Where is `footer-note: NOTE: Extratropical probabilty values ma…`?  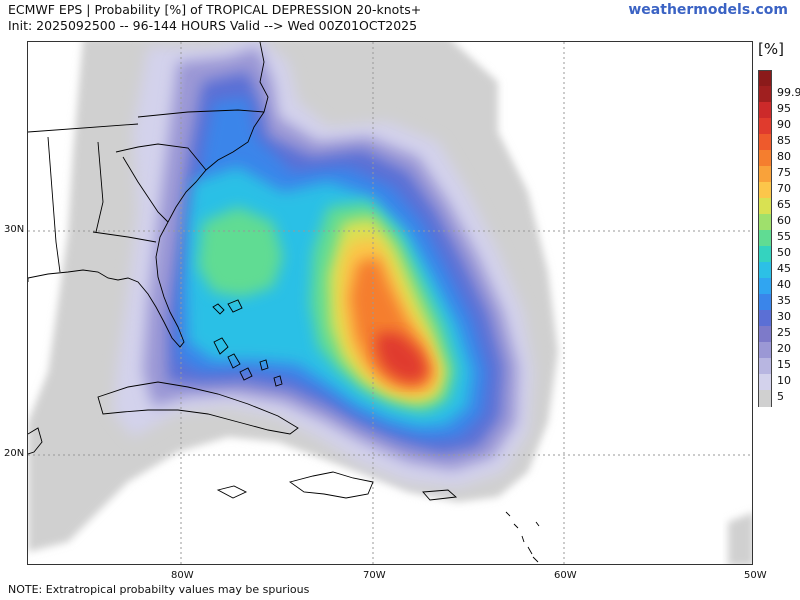
footer-note: NOTE: Extratropical probabilty values ma… is located at coordinates (159, 589).